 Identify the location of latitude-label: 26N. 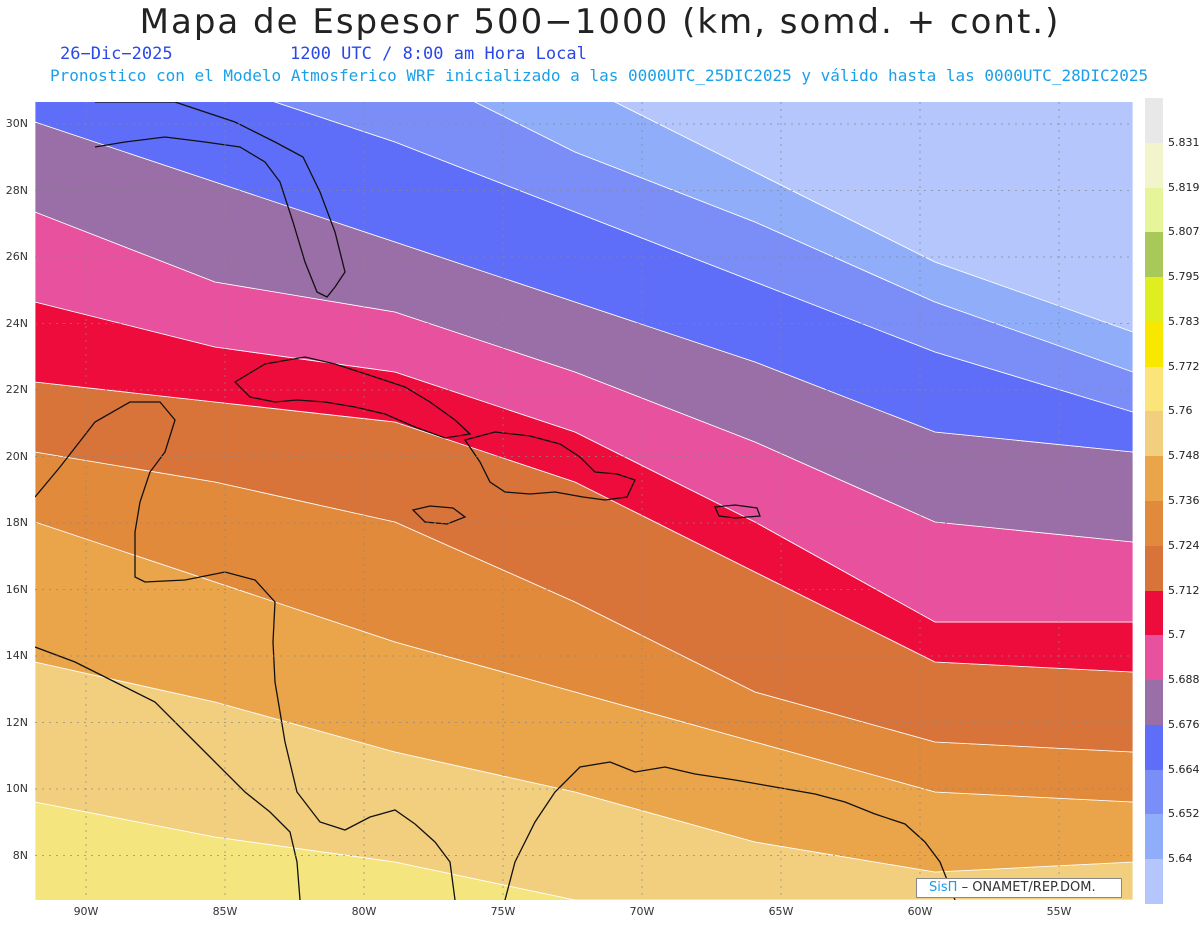
(16, 256).